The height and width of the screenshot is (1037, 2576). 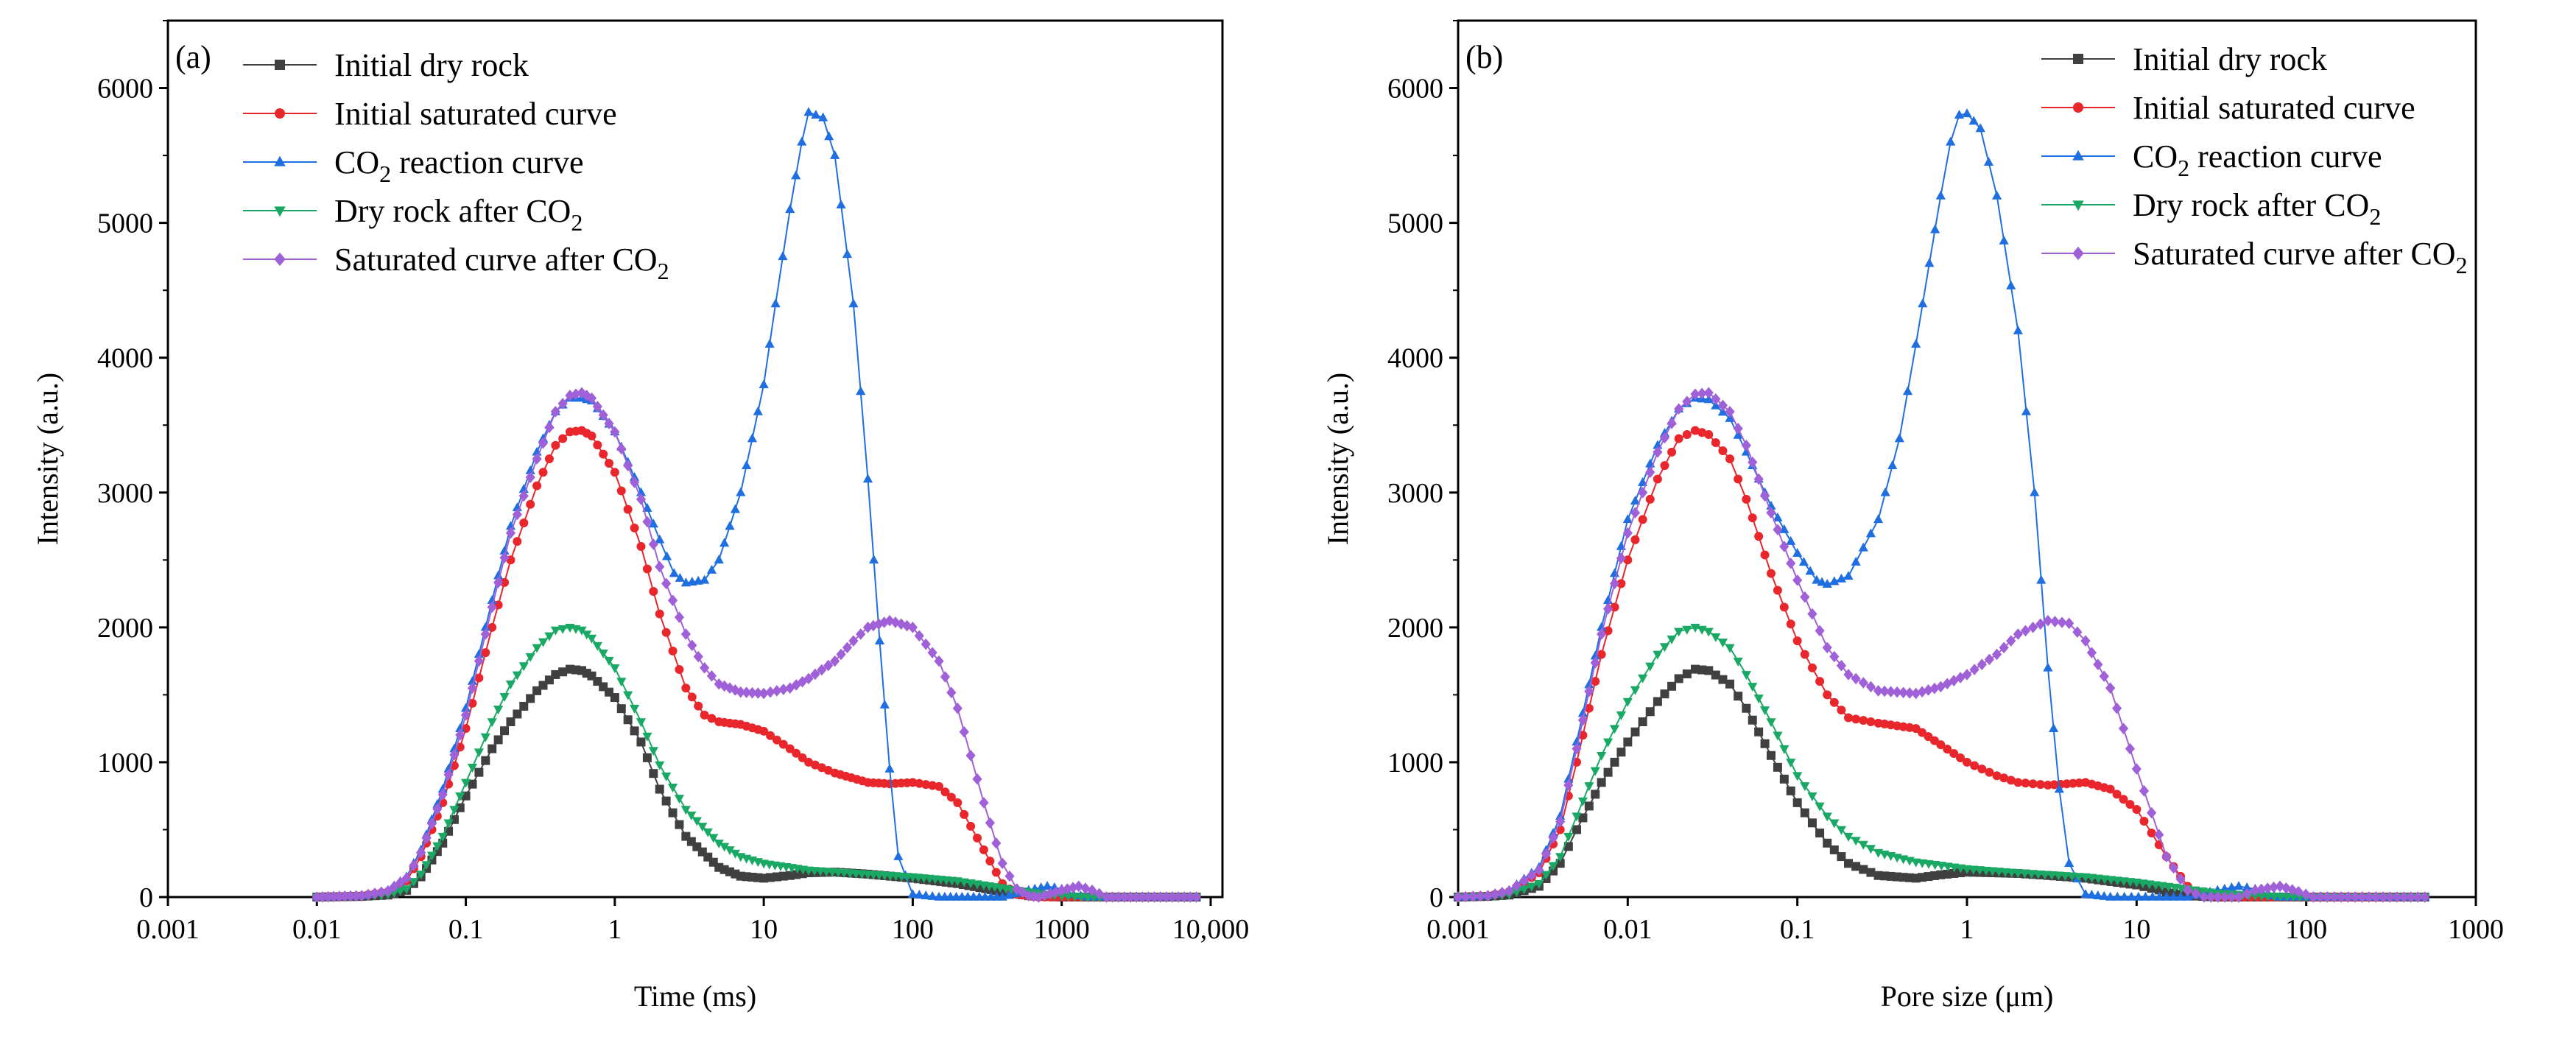 I want to click on y-tick-label: 1000, so click(x=1415, y=763).